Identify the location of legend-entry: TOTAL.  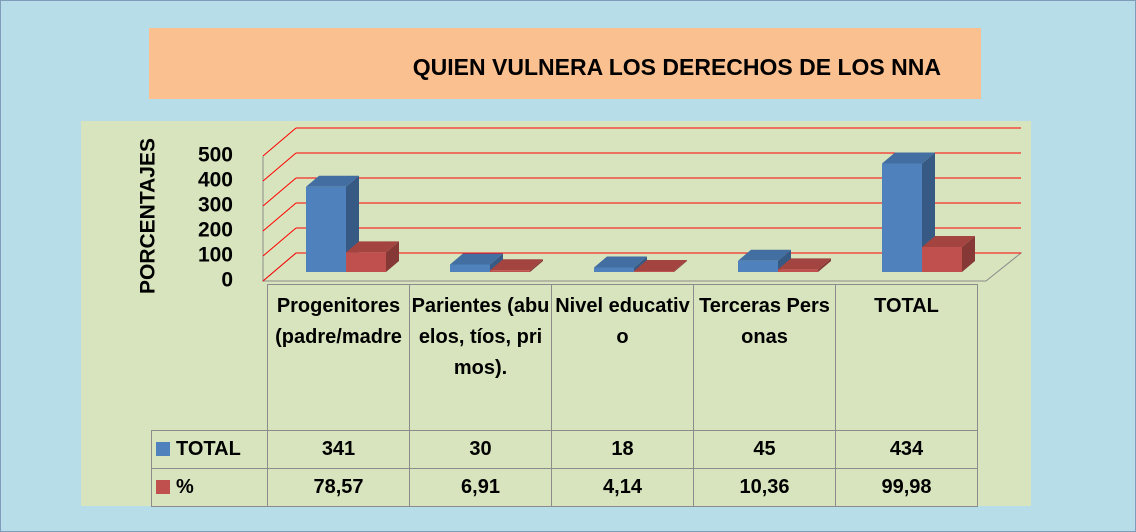
(209, 449).